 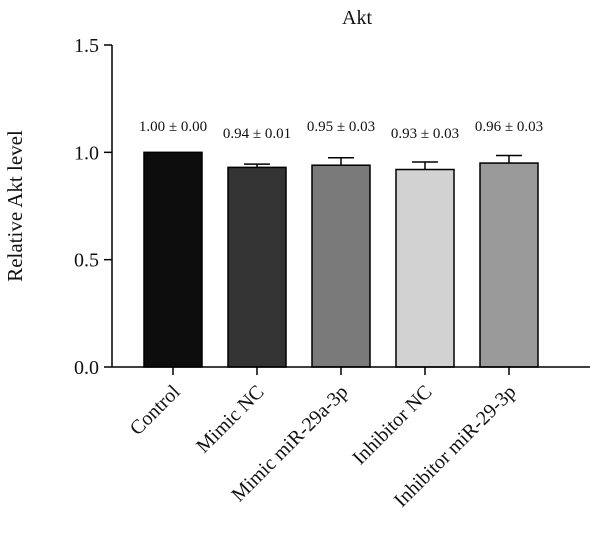 I want to click on y-tick-label: 0.5, so click(x=86, y=261).